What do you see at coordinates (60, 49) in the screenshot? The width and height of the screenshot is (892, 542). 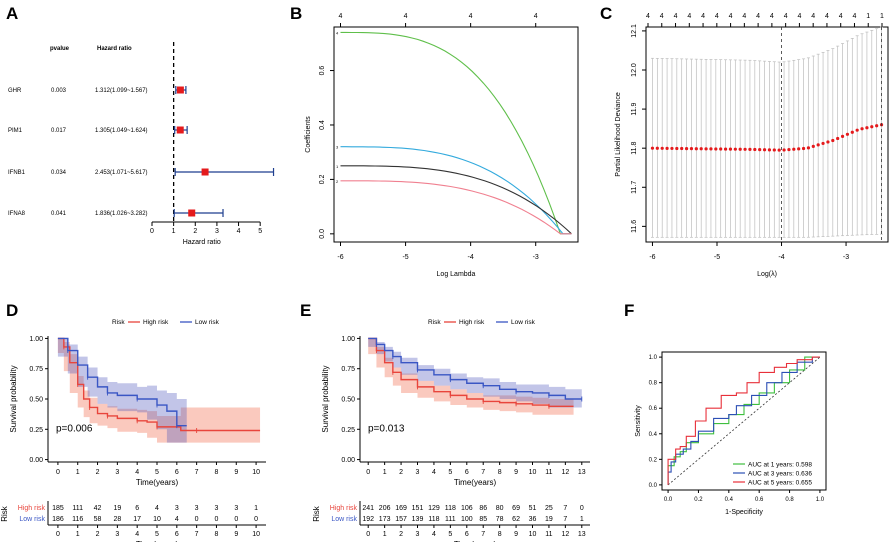 I see `pvalue-header: pvalue` at bounding box center [60, 49].